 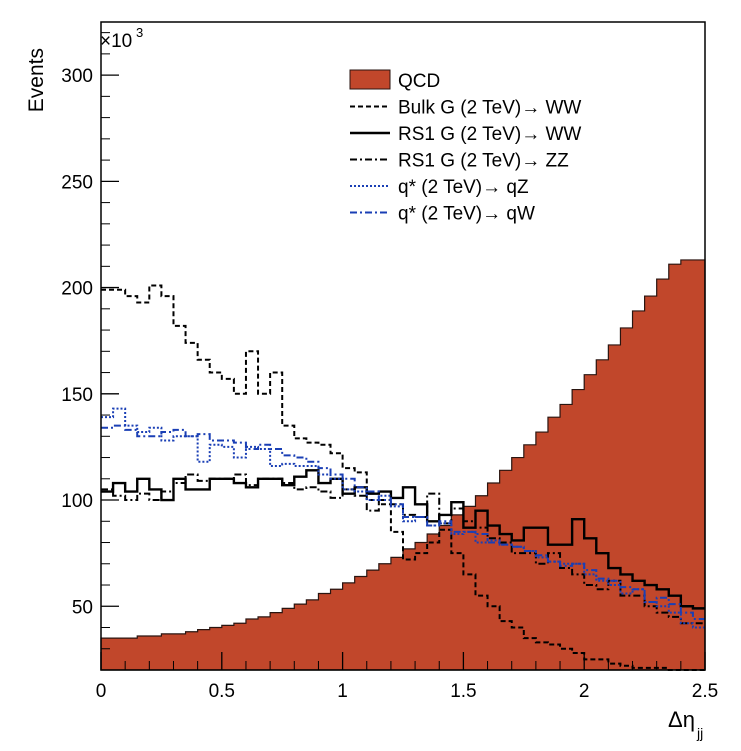 I want to click on y-tick-label: 250, so click(x=77, y=182).